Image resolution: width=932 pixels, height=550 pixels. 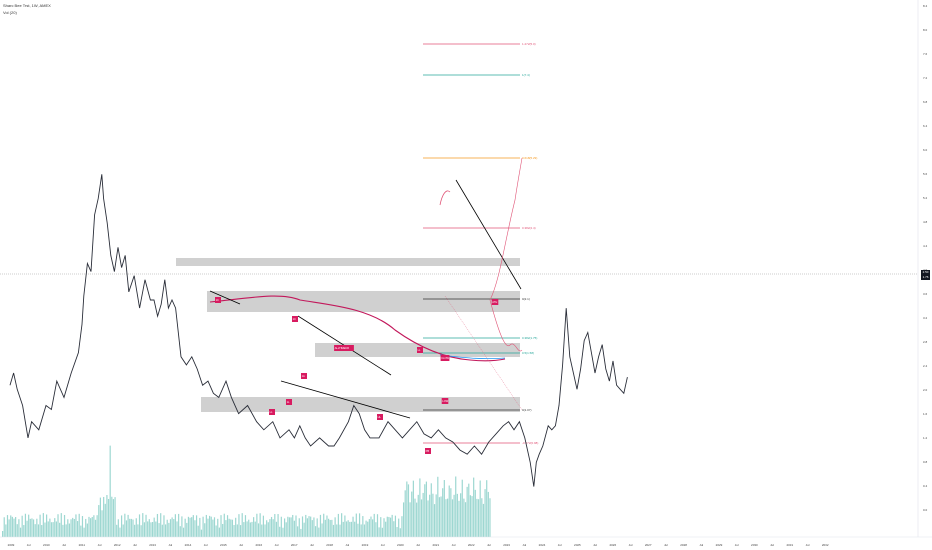 I want to click on x-axis-tick-label: 2026, so click(x=612, y=545).